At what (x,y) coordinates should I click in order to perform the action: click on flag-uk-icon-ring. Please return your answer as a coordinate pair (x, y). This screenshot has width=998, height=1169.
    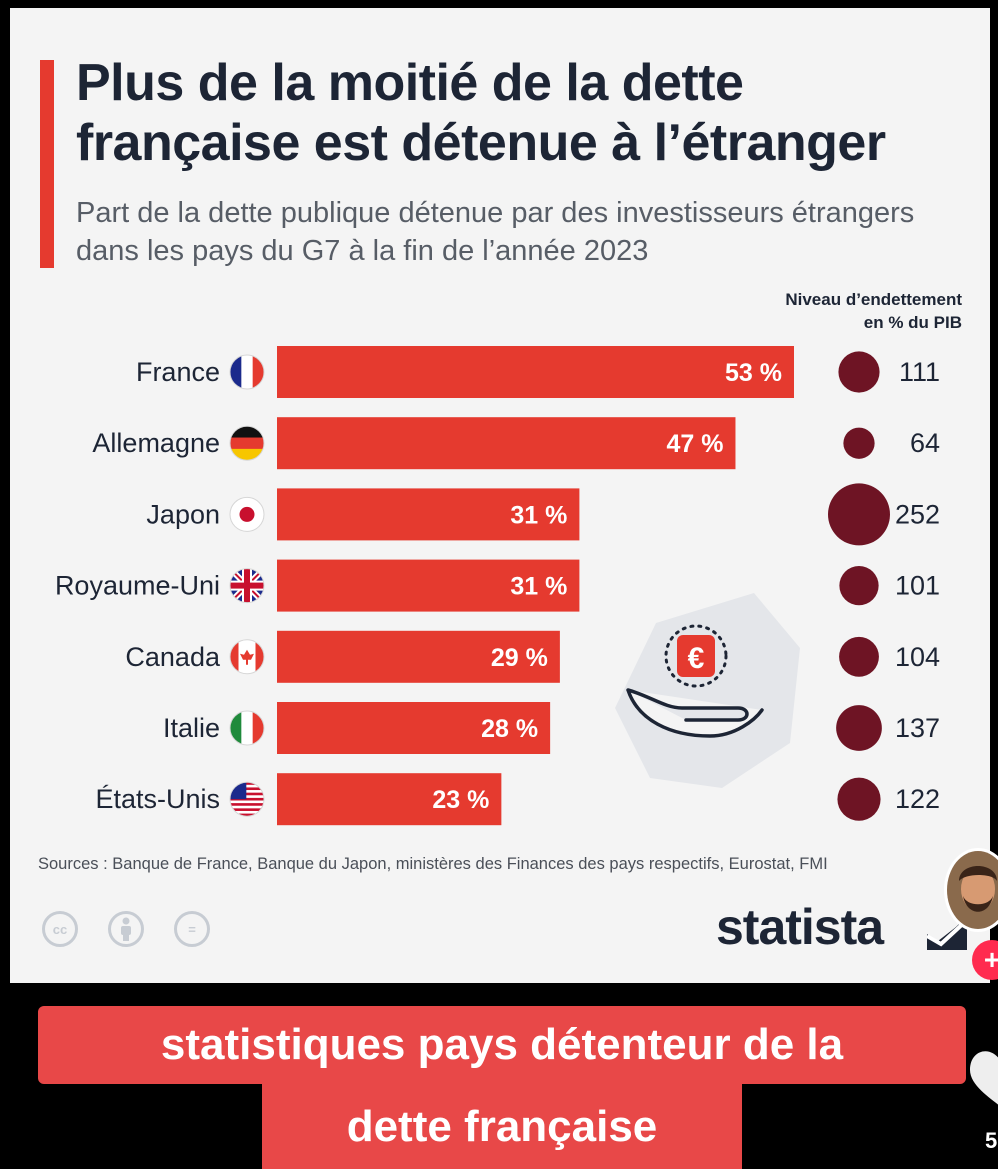
    Looking at the image, I should click on (247, 586).